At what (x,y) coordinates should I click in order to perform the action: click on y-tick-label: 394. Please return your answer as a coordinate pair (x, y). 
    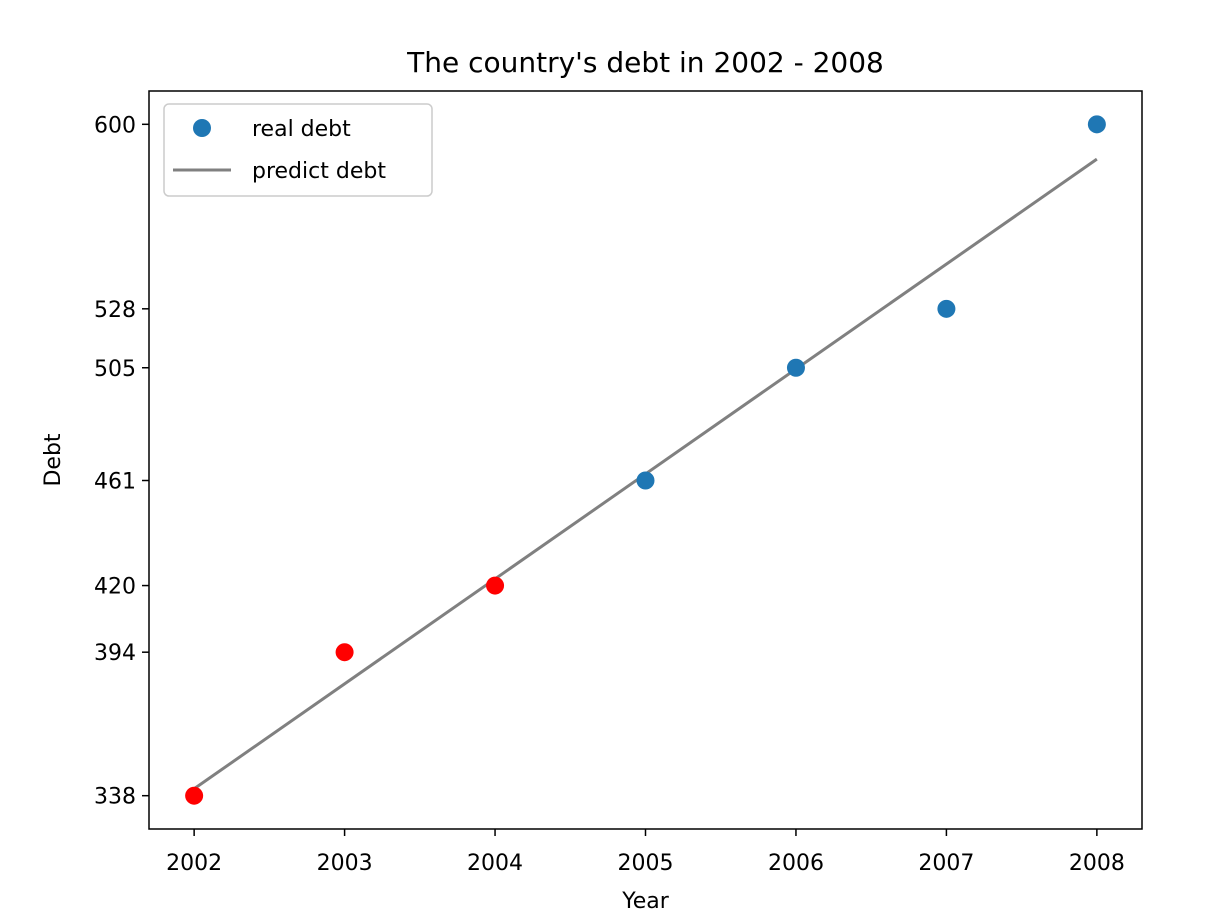
    Looking at the image, I should click on (115, 653).